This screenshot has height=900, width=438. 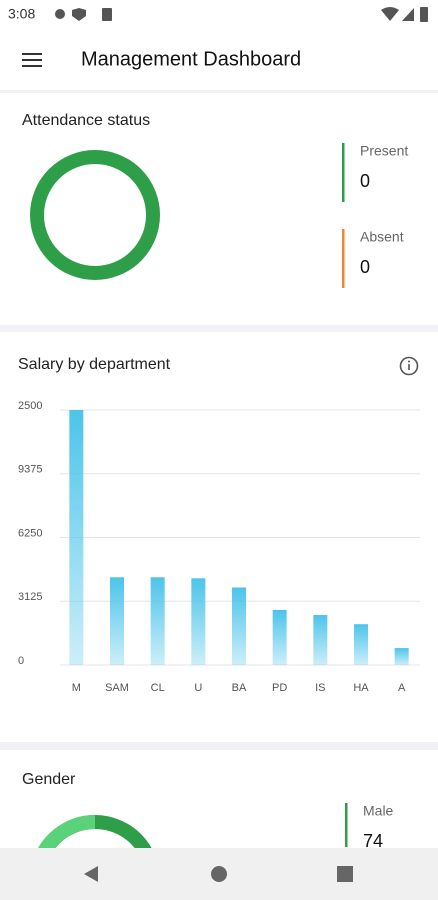 I want to click on x-tick-label: U, so click(x=198, y=688).